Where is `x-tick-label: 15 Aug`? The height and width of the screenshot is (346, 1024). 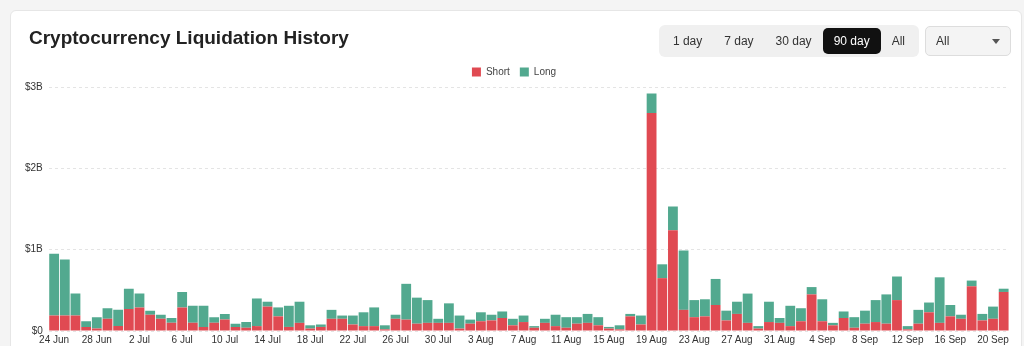 x-tick-label: 15 Aug is located at coordinates (609, 339).